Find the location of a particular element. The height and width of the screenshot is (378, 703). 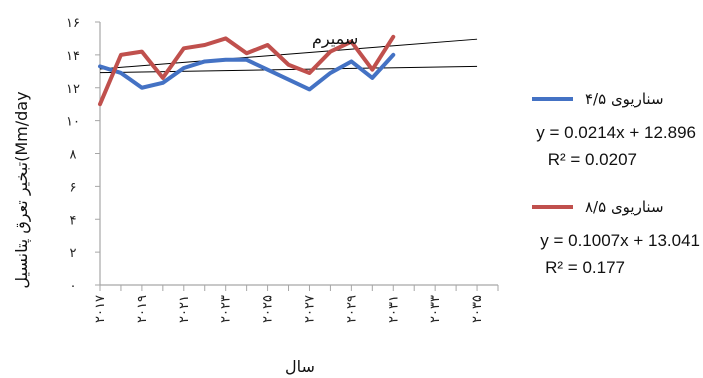

y-axis-ticks: ۰ ۲ ۴ ۶ ۸ ۱۰ ۱۲ ۱۴ ۱۶ is located at coordinates (83, 155).